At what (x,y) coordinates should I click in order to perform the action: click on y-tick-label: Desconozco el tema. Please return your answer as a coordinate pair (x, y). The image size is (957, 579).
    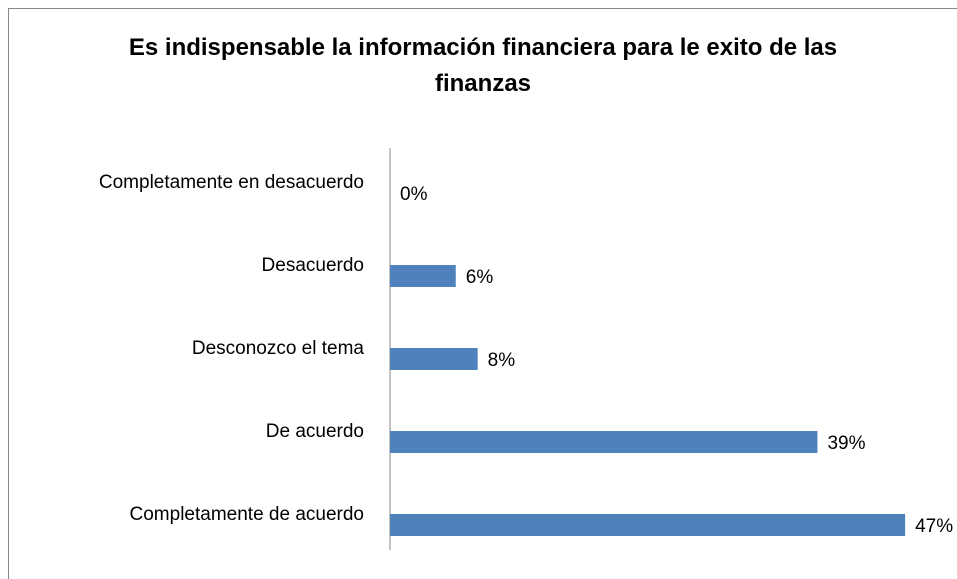
    Looking at the image, I should click on (278, 348).